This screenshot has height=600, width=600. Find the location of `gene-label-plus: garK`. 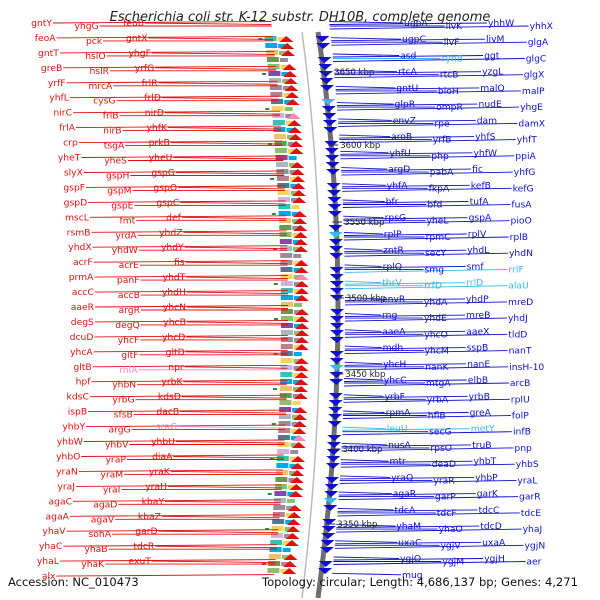

gene-label-plus: garK is located at coordinates (488, 494).